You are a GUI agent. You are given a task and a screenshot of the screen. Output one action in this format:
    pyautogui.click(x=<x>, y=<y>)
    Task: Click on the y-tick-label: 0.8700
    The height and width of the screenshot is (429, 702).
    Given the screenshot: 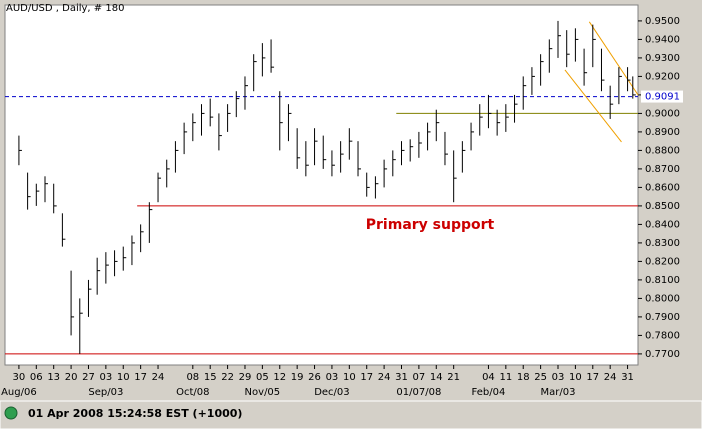 What is the action you would take?
    pyautogui.click(x=662, y=169)
    